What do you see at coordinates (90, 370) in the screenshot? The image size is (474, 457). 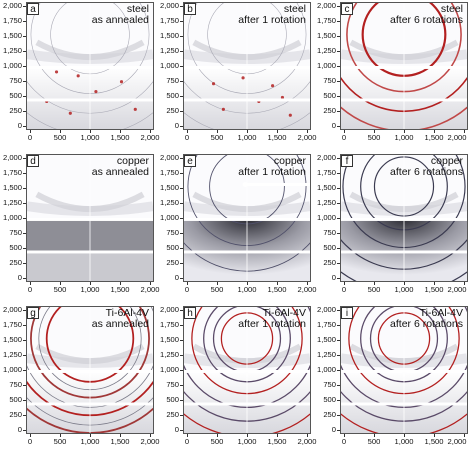 I see `diffraction-panel-g: g Ti-6Al-4V as annealed` at bounding box center [90, 370].